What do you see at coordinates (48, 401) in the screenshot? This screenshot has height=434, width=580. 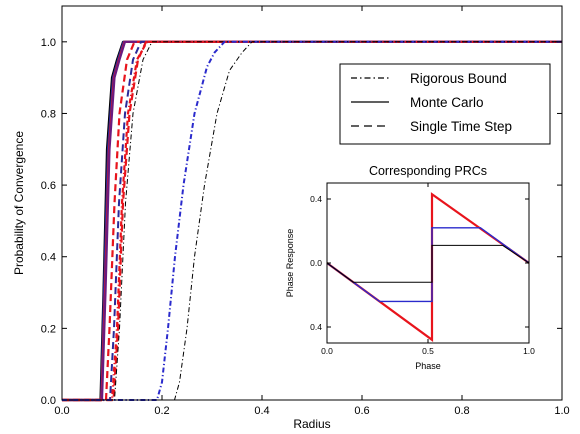 I see `y-tick-label: 0.0` at bounding box center [48, 401].